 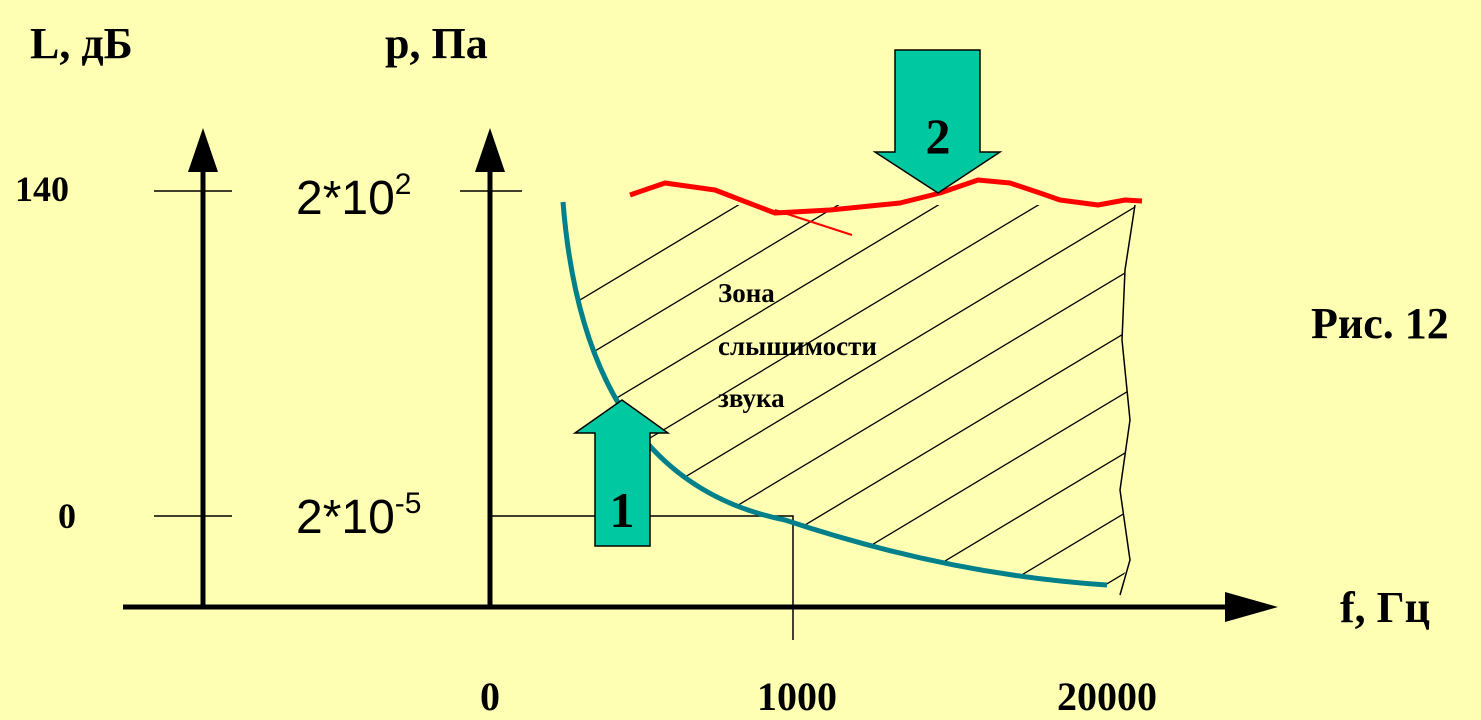 What do you see at coordinates (490, 696) in the screenshot?
I see `x-tick-label-0: 0` at bounding box center [490, 696].